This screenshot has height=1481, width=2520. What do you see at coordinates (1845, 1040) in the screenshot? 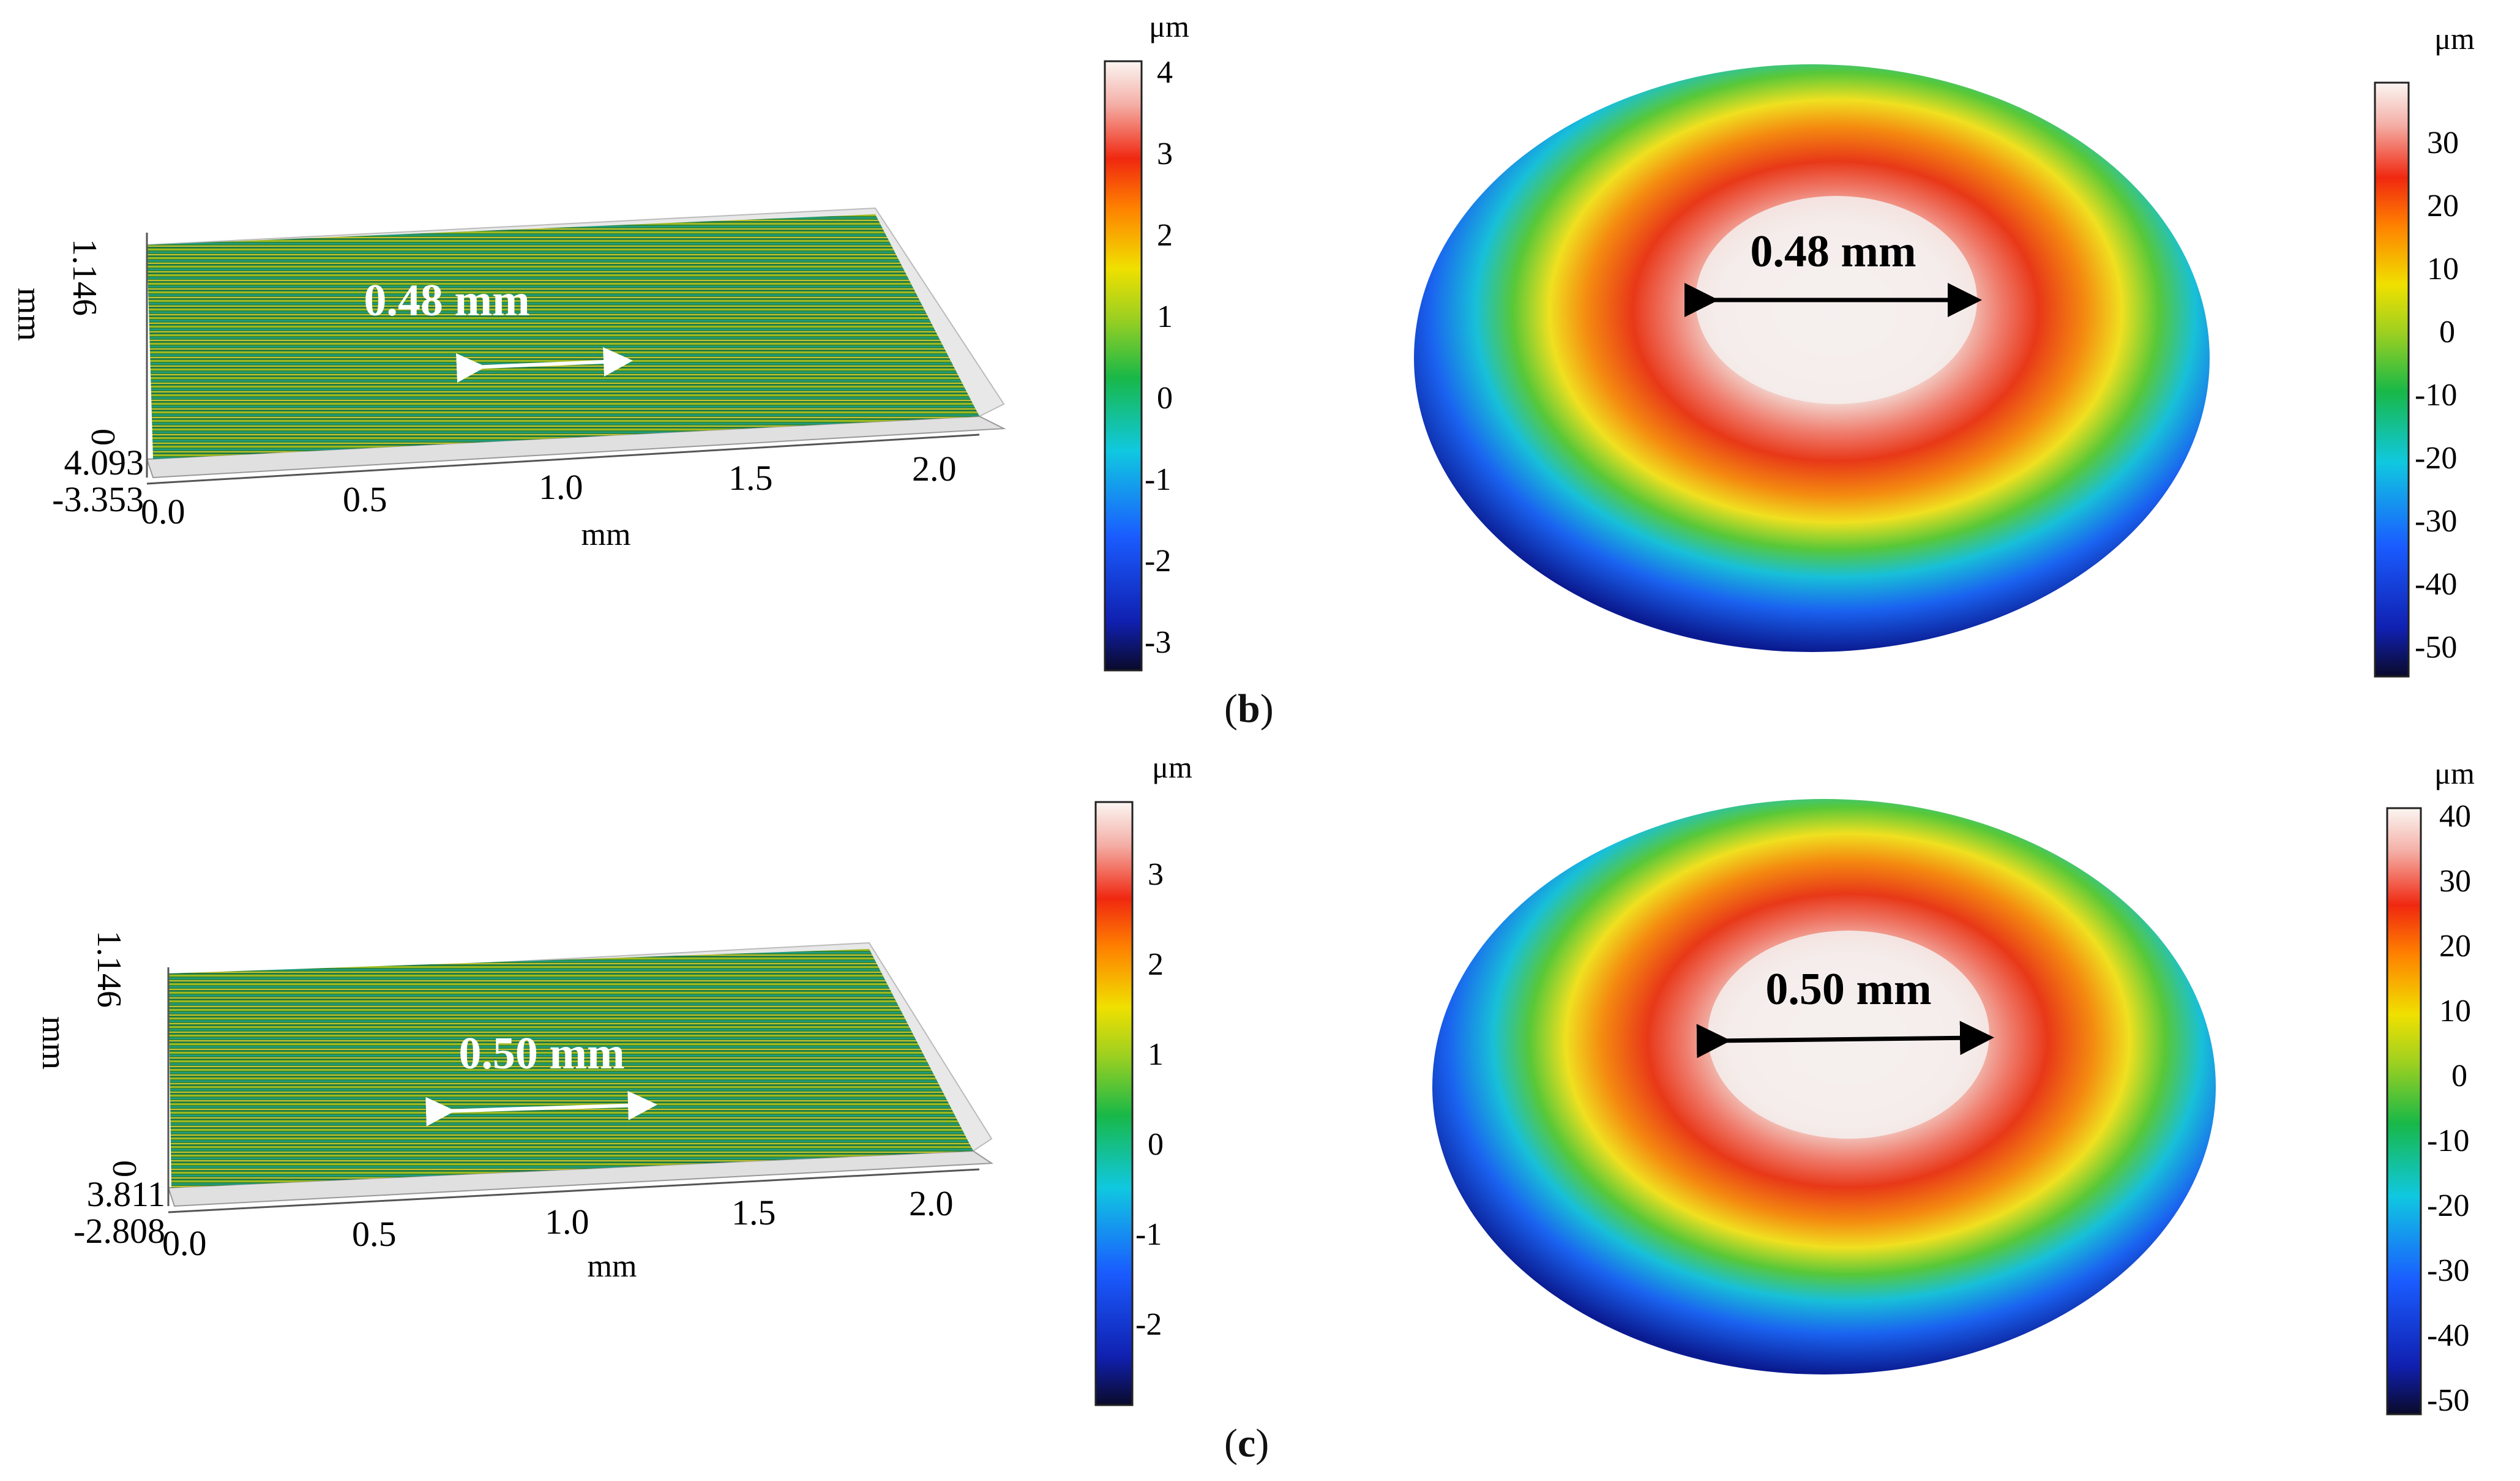
I see `diameter-arrow` at bounding box center [1845, 1040].